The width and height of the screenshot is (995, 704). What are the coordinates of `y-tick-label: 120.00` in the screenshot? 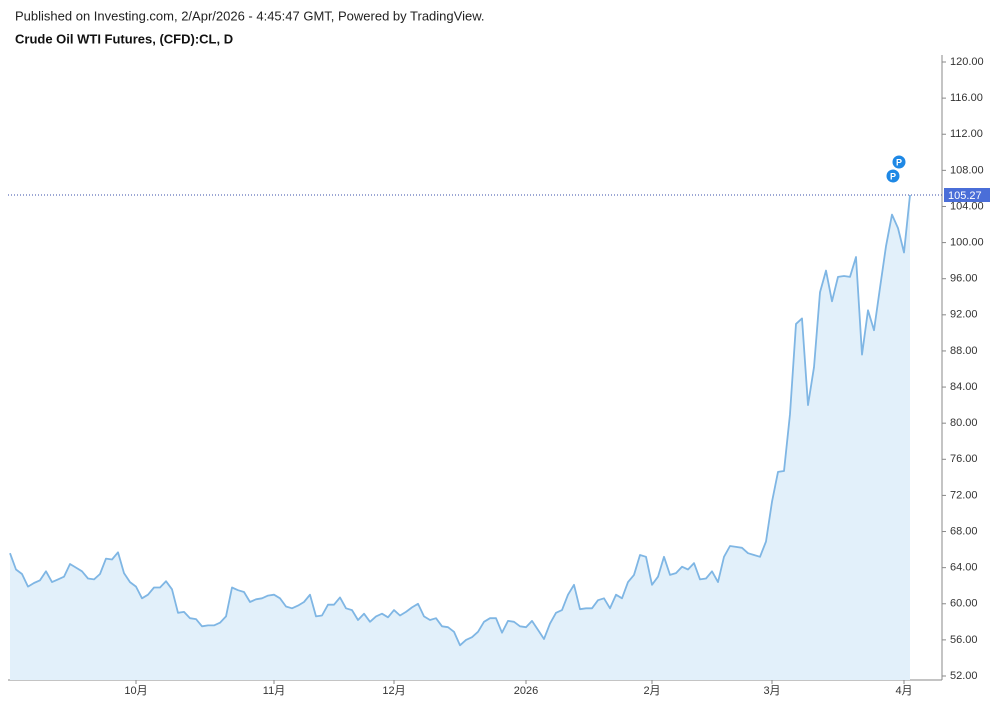 It's located at (967, 62).